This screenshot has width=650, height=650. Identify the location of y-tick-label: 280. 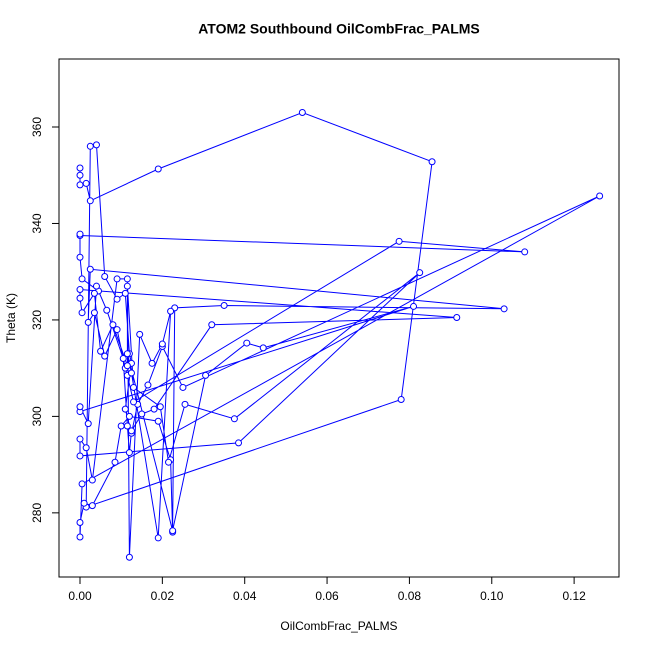
(37, 513).